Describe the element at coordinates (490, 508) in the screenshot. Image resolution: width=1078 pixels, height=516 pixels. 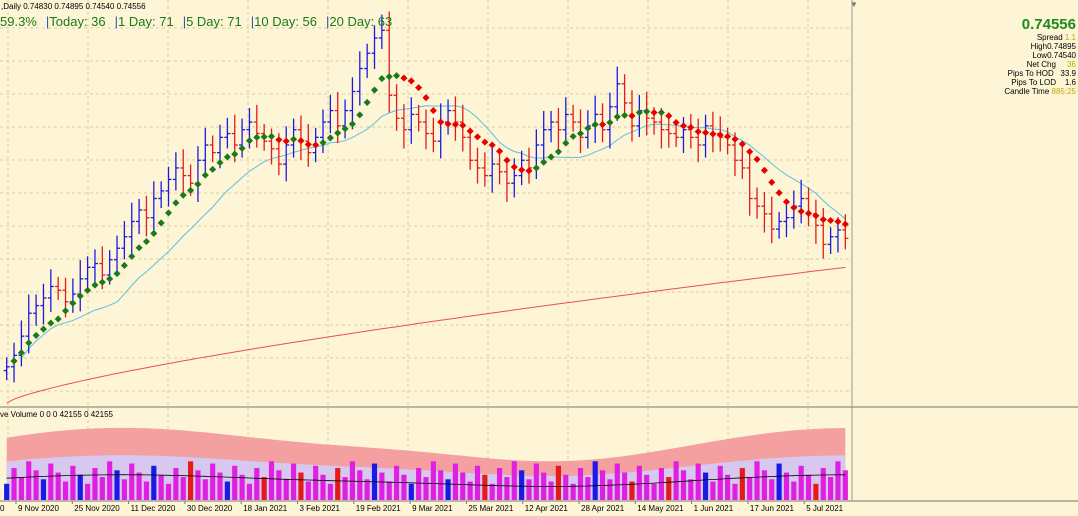
I see `time-axis-label: 25 Mar 2021` at that location.